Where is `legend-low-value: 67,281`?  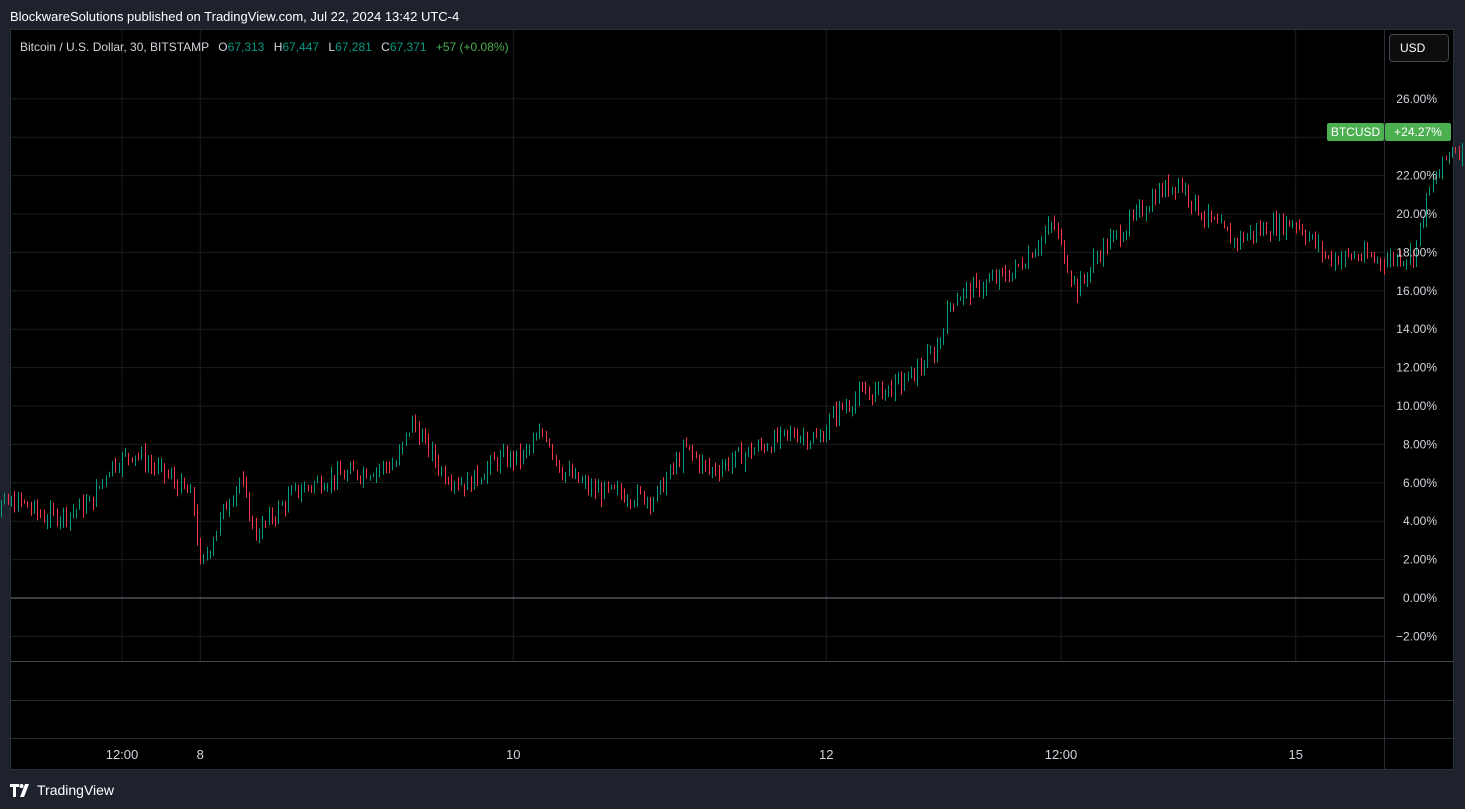 legend-low-value: 67,281 is located at coordinates (353, 47).